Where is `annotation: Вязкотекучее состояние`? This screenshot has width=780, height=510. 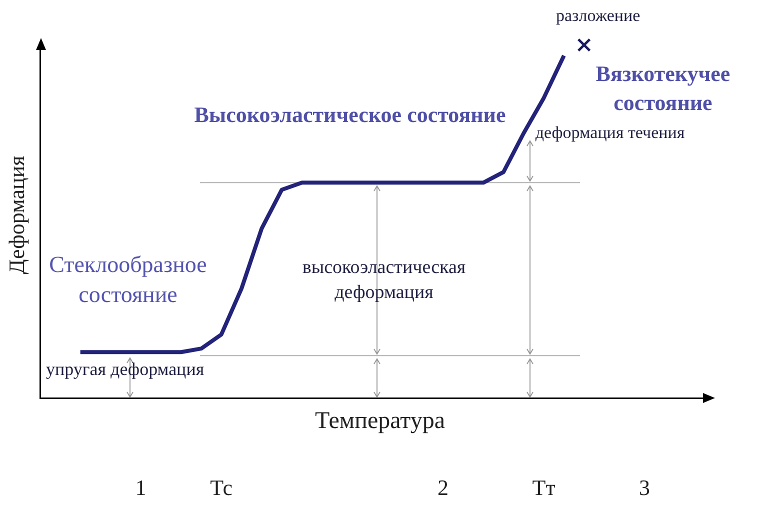
annotation: Вязкотекучее состояние is located at coordinates (663, 88).